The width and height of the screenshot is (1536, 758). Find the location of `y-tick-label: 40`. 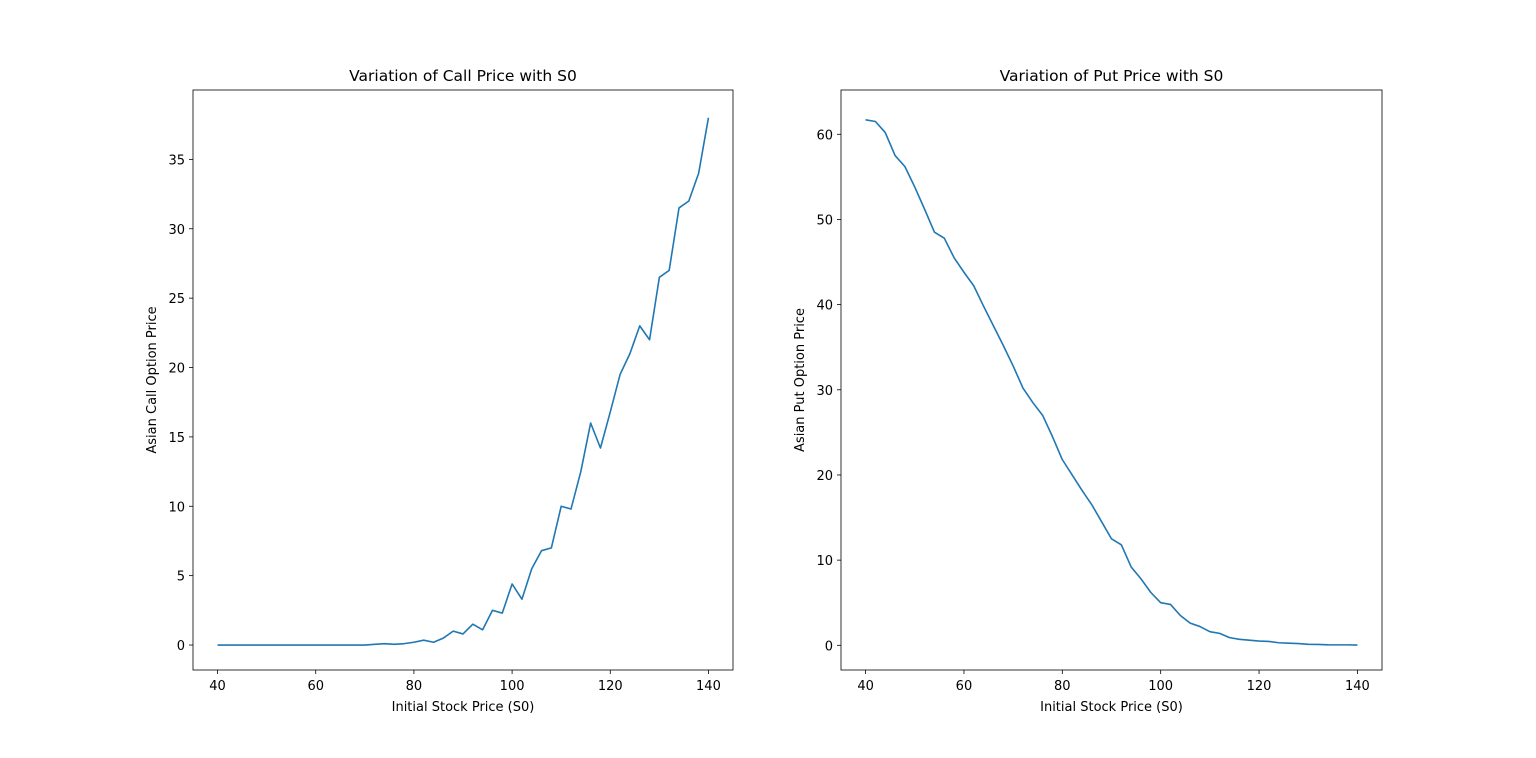

y-tick-label: 40 is located at coordinates (824, 306).